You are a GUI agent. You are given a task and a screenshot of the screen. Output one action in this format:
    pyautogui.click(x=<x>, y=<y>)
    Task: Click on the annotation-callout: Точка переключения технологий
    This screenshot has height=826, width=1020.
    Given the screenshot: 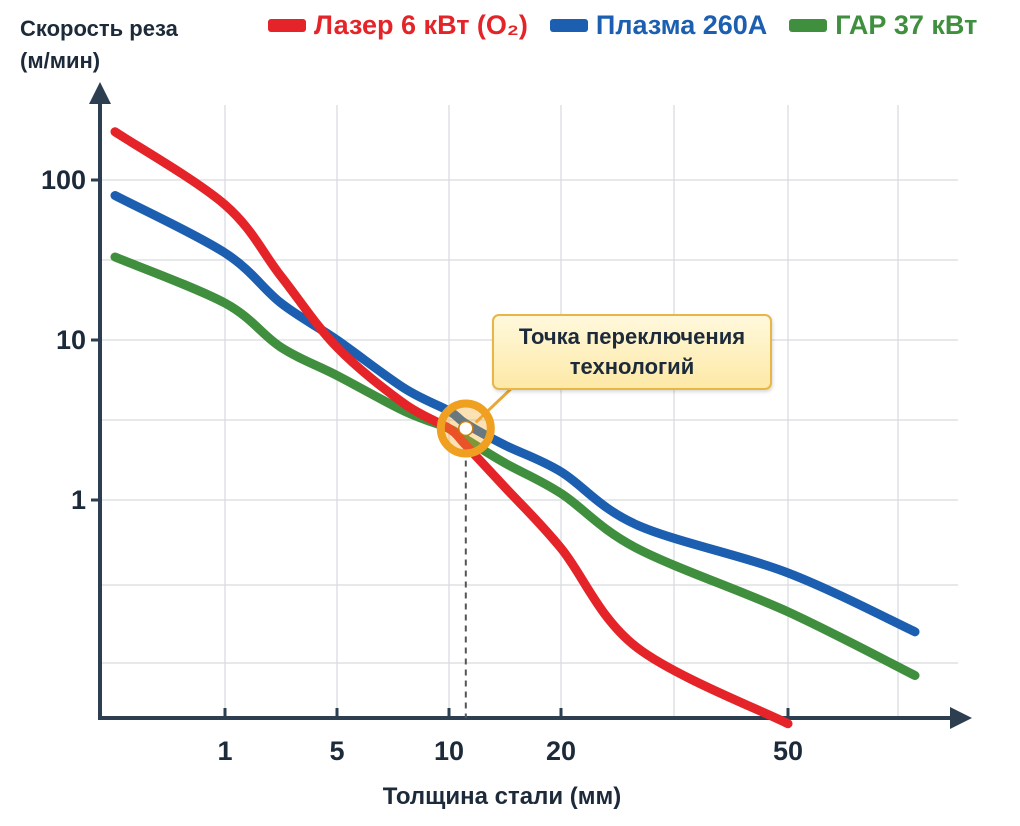 What is the action you would take?
    pyautogui.click(x=632, y=352)
    